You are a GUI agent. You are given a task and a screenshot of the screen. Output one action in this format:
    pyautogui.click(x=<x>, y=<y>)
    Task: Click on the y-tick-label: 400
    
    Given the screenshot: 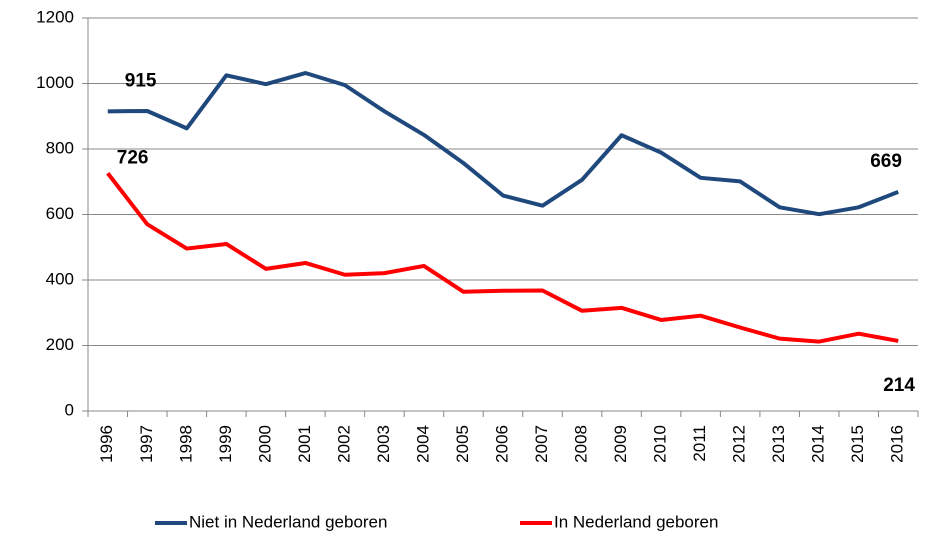 What is the action you would take?
    pyautogui.click(x=60, y=278)
    